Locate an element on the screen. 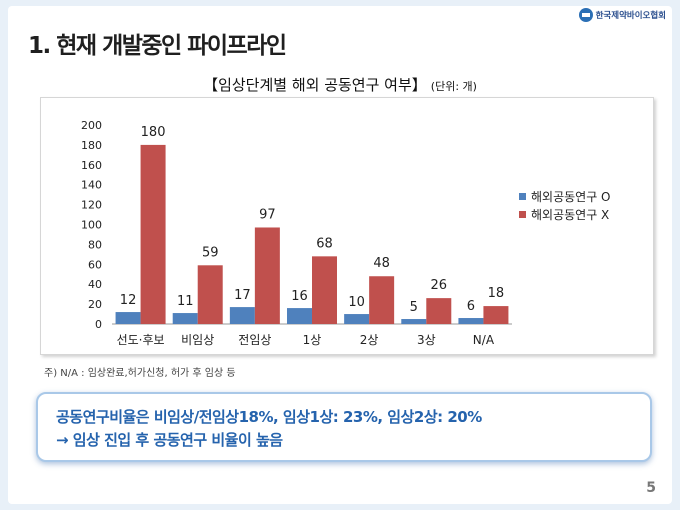 Image resolution: width=680 pixels, height=510 pixels. y-tick-label: 100 is located at coordinates (91, 225).